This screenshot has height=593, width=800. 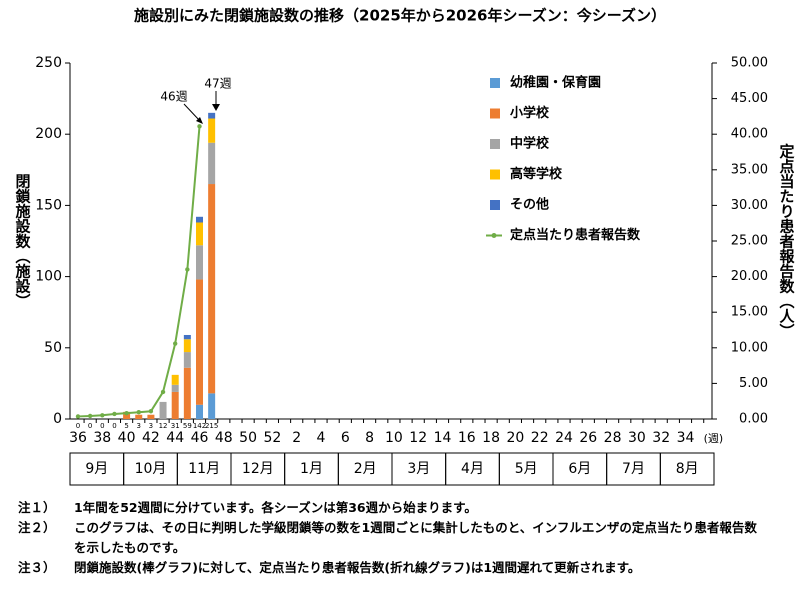 What do you see at coordinates (192, 112) in the screenshot?
I see `annotation-arrow` at bounding box center [192, 112].